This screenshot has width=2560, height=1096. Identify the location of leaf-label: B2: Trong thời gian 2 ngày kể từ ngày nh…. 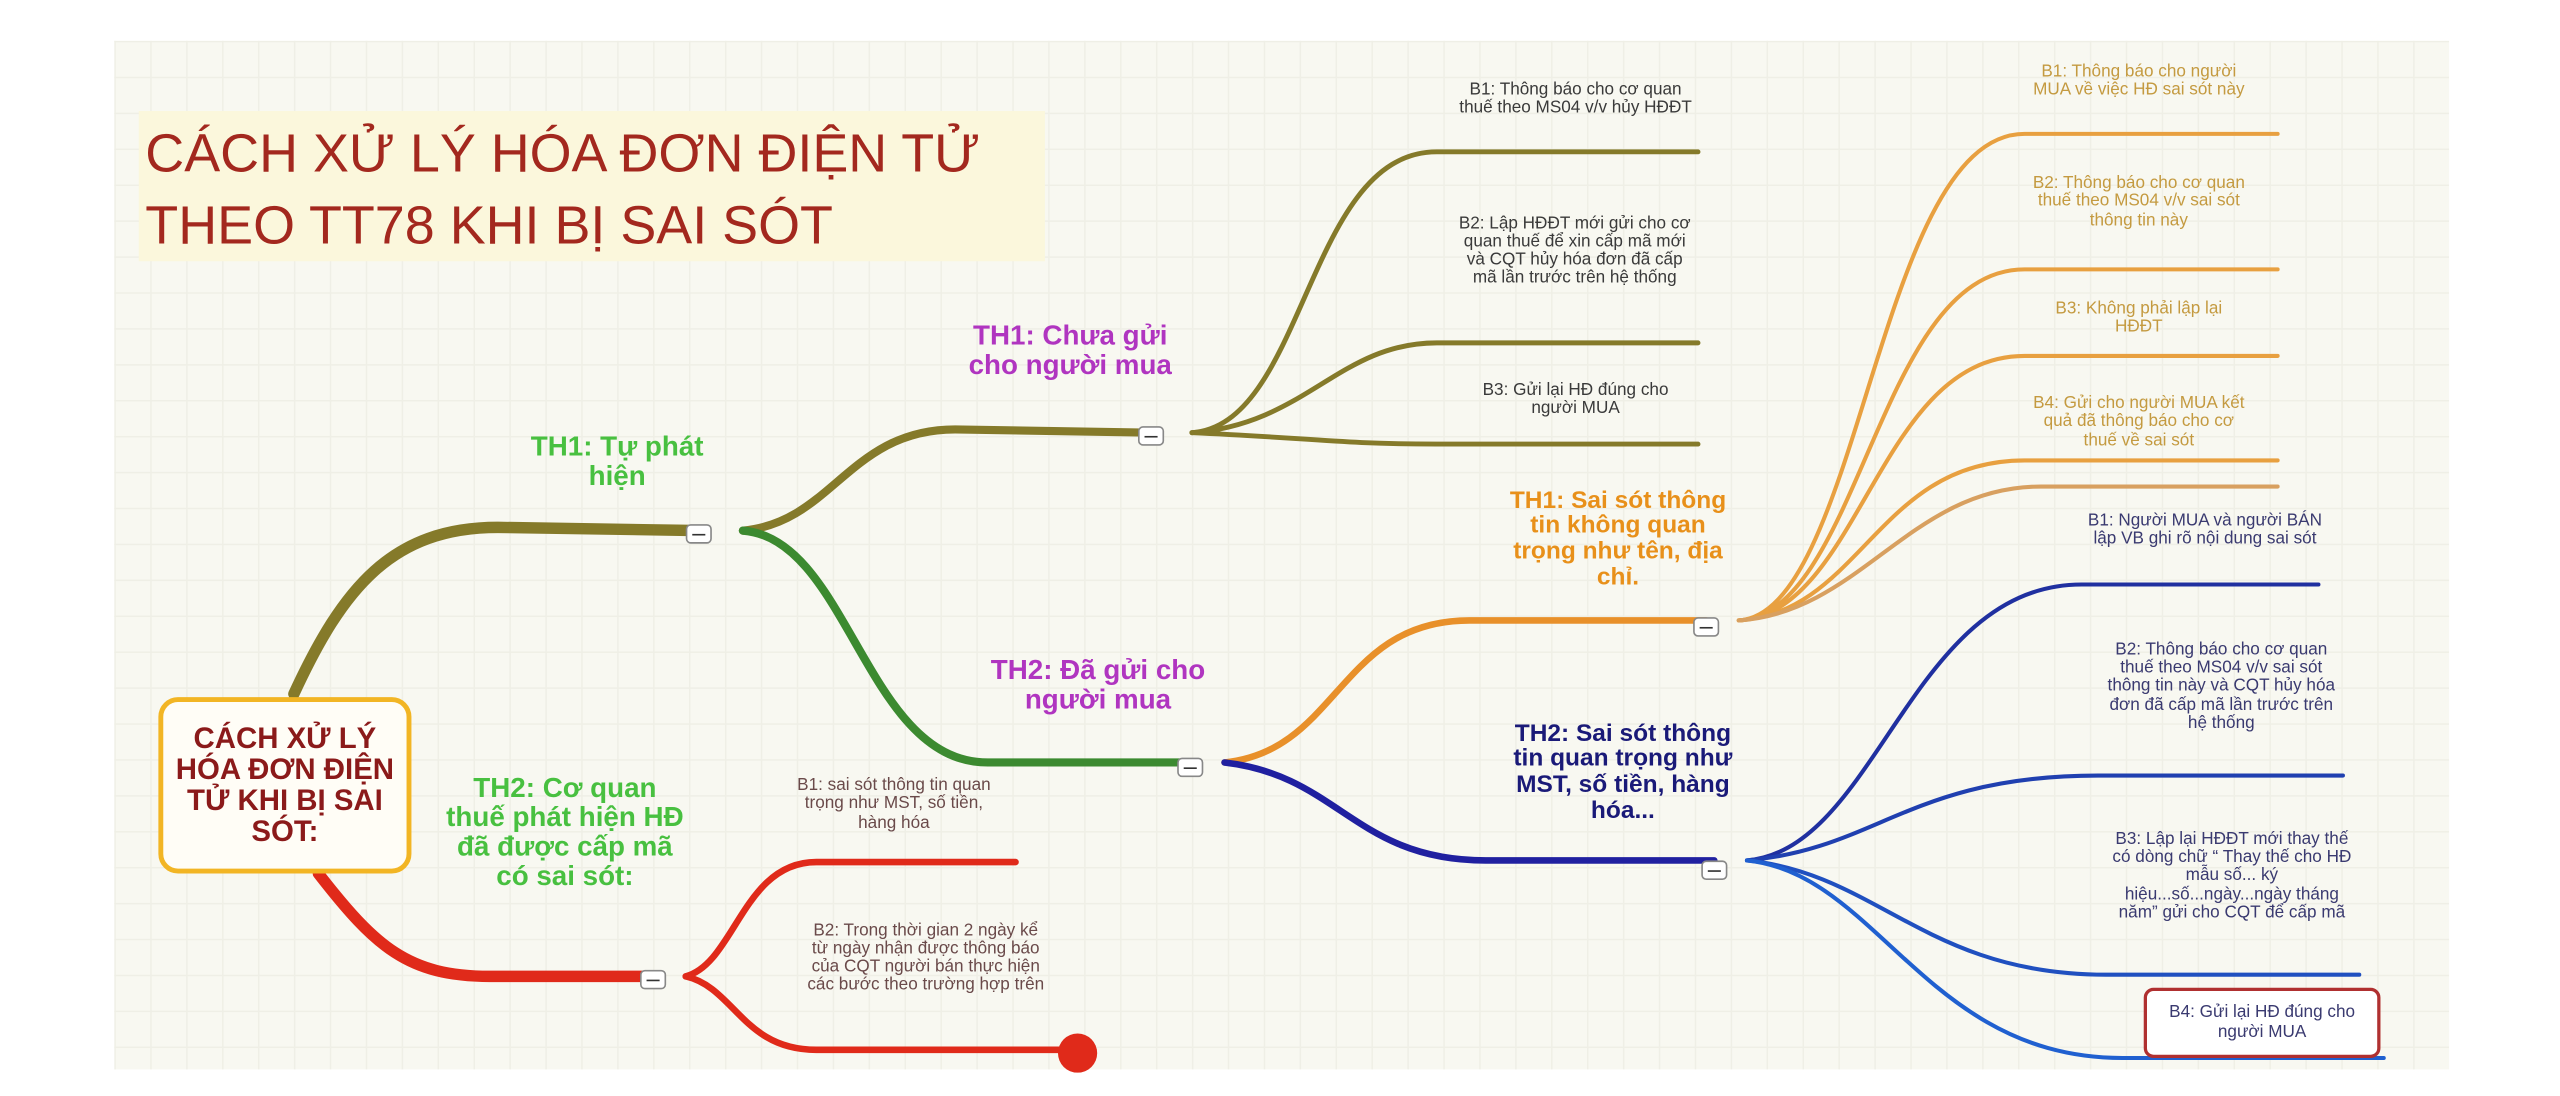
(926, 957).